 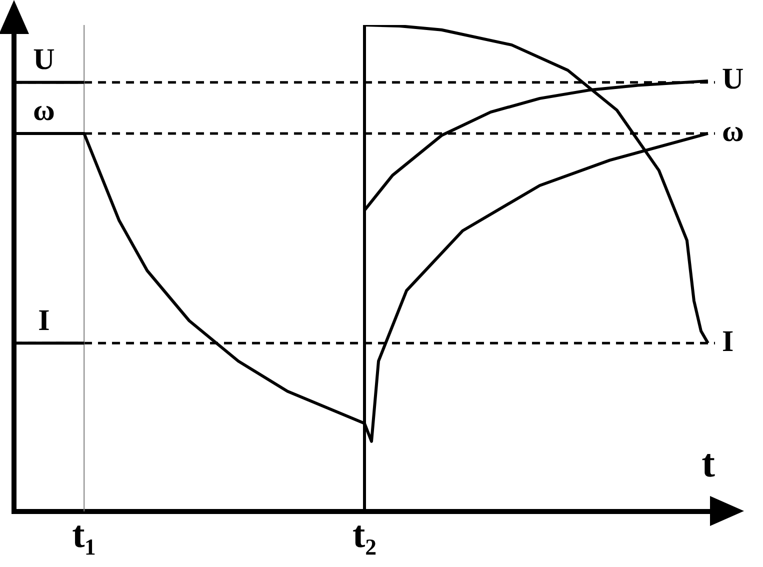 I want to click on x-axis-title: t, so click(x=709, y=463).